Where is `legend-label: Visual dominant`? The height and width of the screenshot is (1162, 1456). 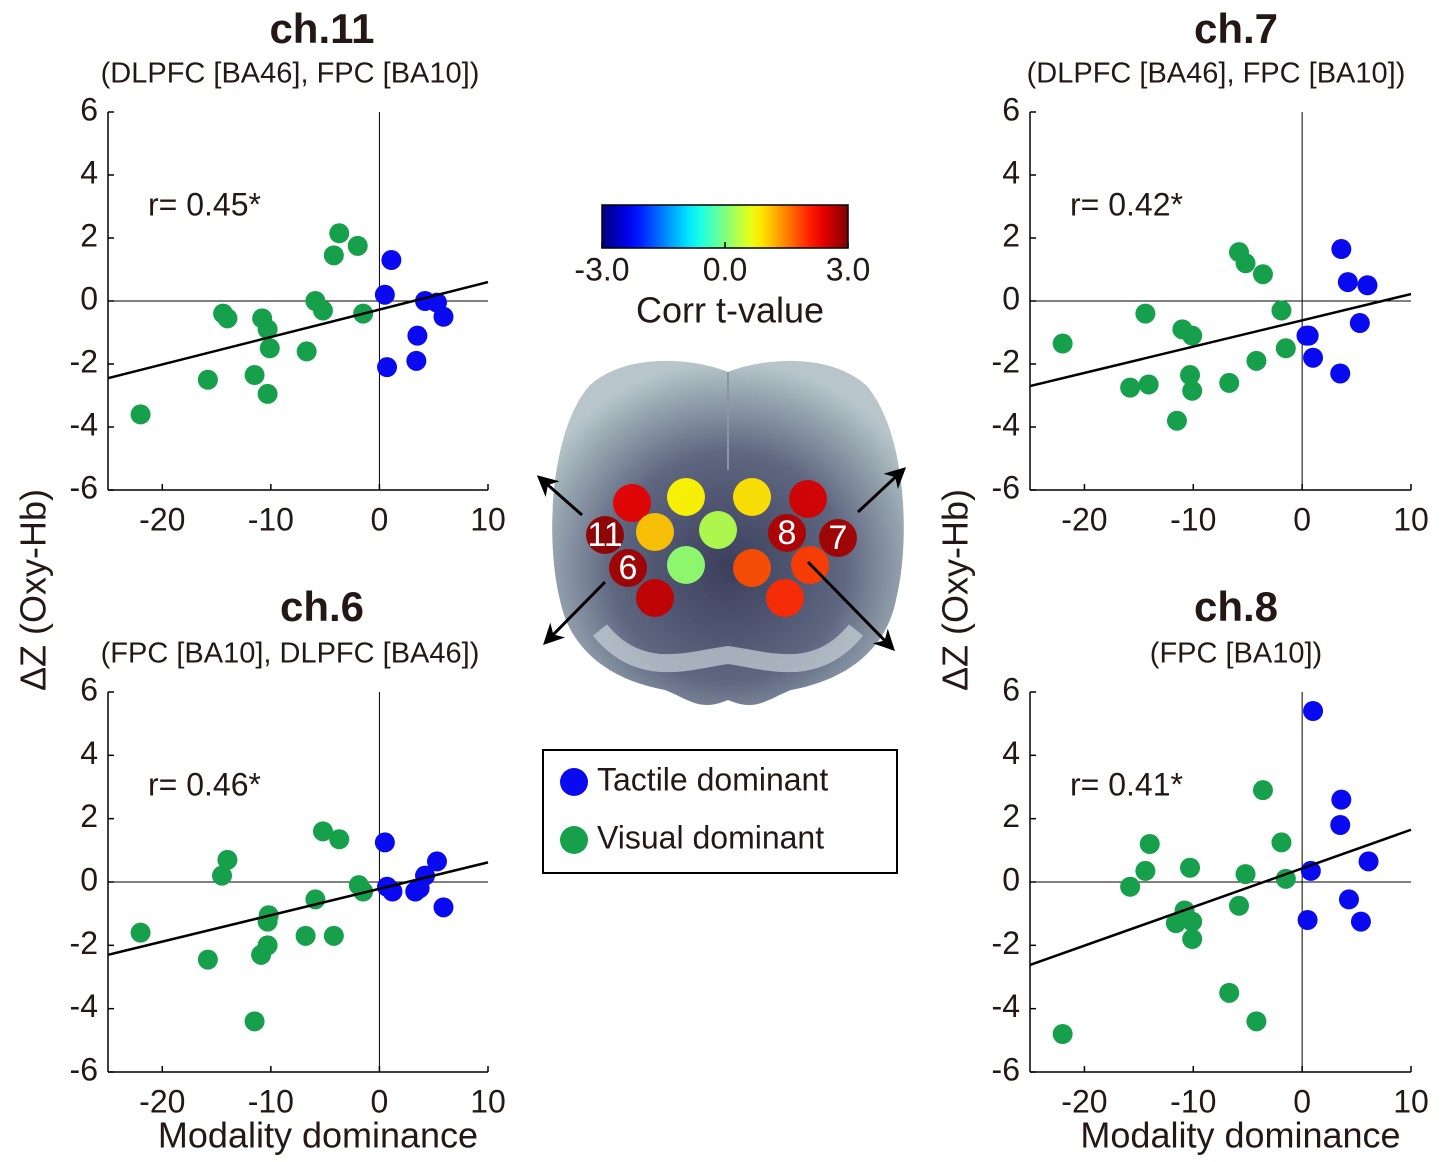 legend-label: Visual dominant is located at coordinates (710, 837).